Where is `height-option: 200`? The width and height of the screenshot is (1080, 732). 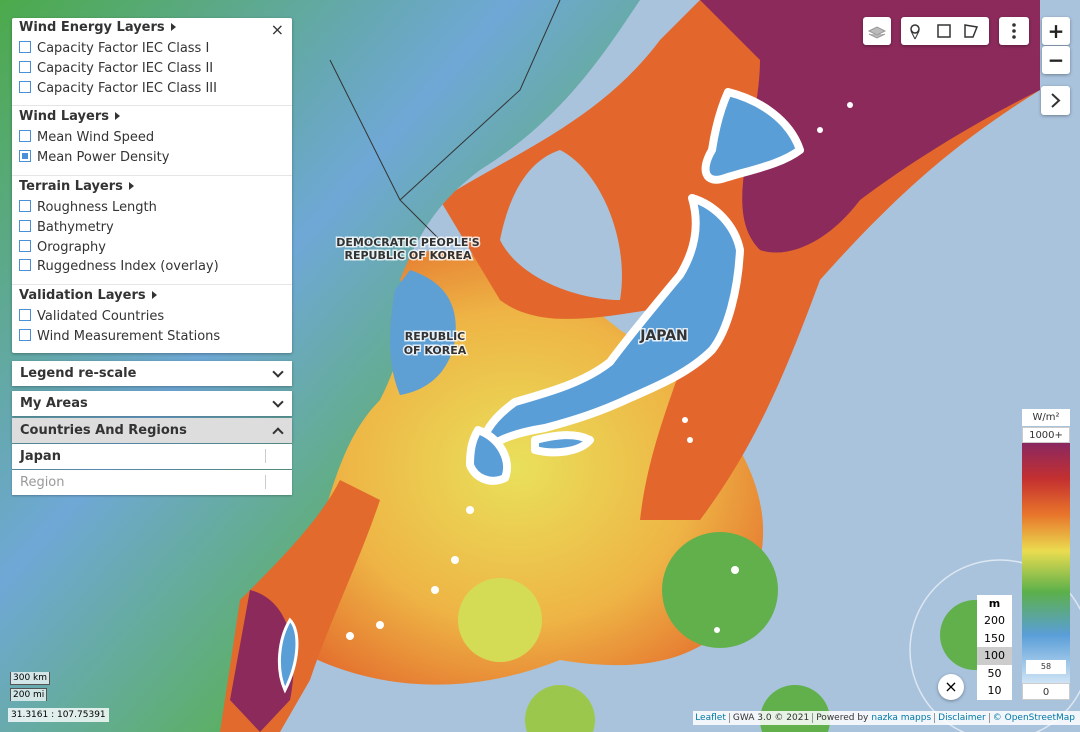
height-option: 200 is located at coordinates (994, 621).